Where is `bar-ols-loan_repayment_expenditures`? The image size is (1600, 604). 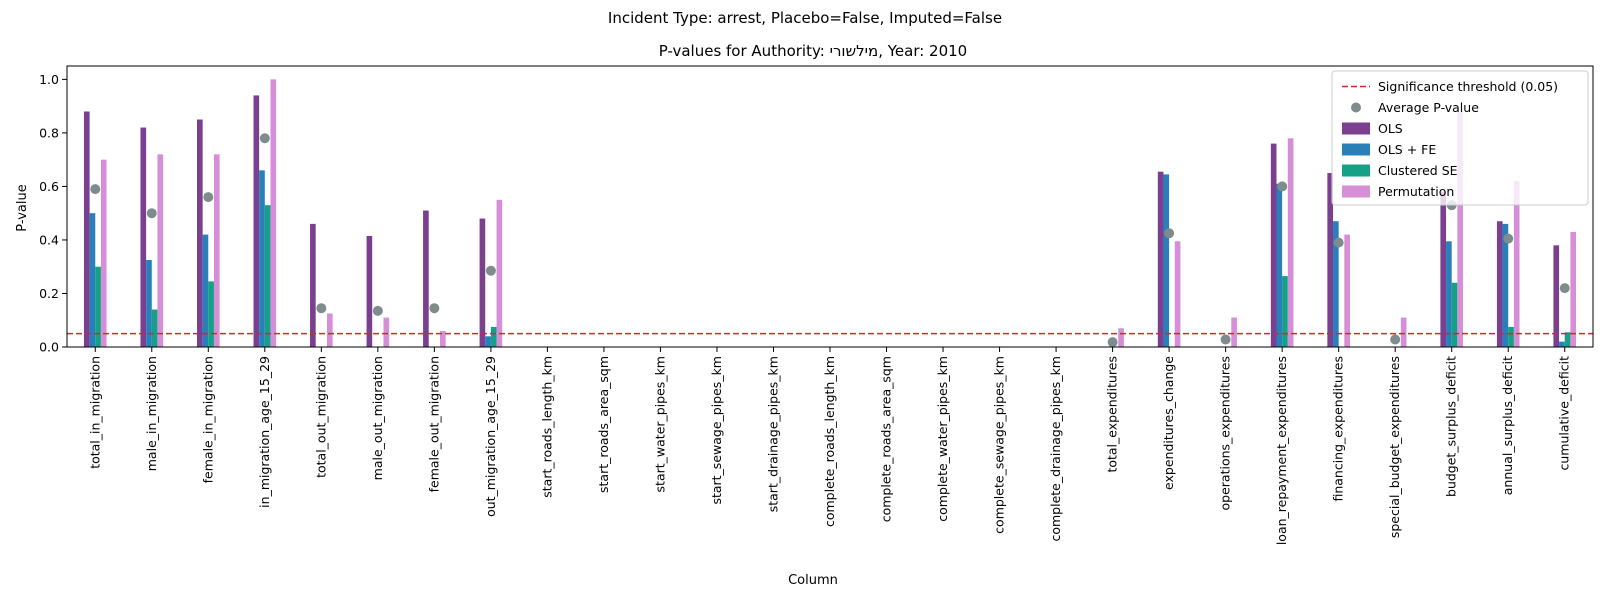 bar-ols-loan_repayment_expenditures is located at coordinates (1273, 245).